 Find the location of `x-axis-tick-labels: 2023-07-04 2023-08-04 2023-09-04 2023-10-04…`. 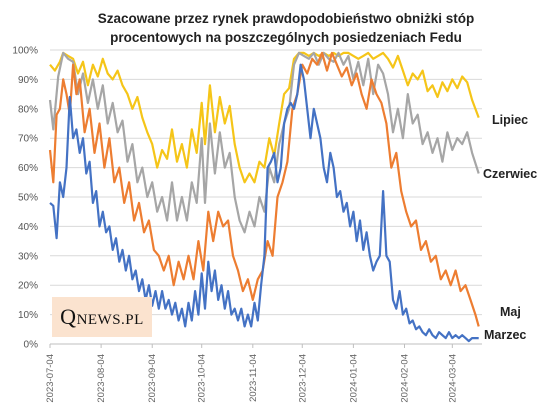

x-axis-tick-labels: 2023-07-04 2023-08-04 2023-09-04 2023-10-04… is located at coordinates (251, 373).